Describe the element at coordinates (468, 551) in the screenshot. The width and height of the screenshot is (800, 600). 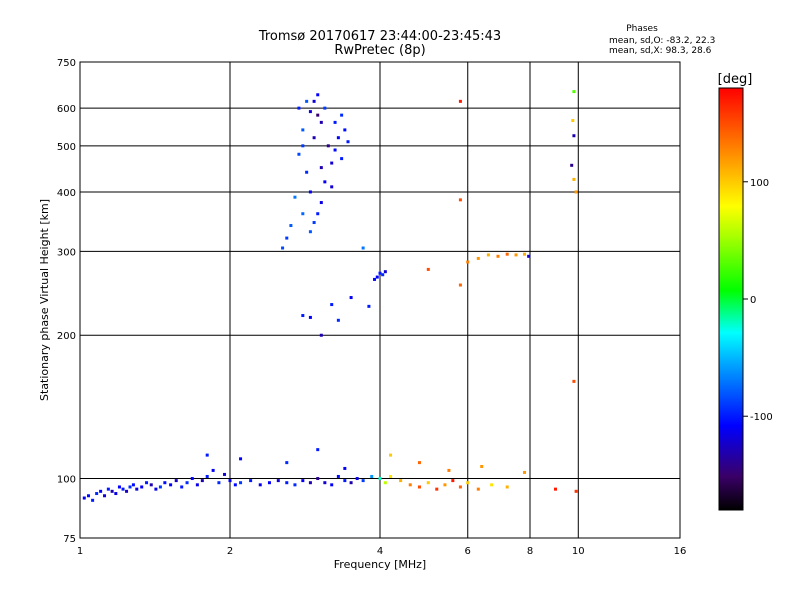
I see `x-tick-label: 6` at that location.